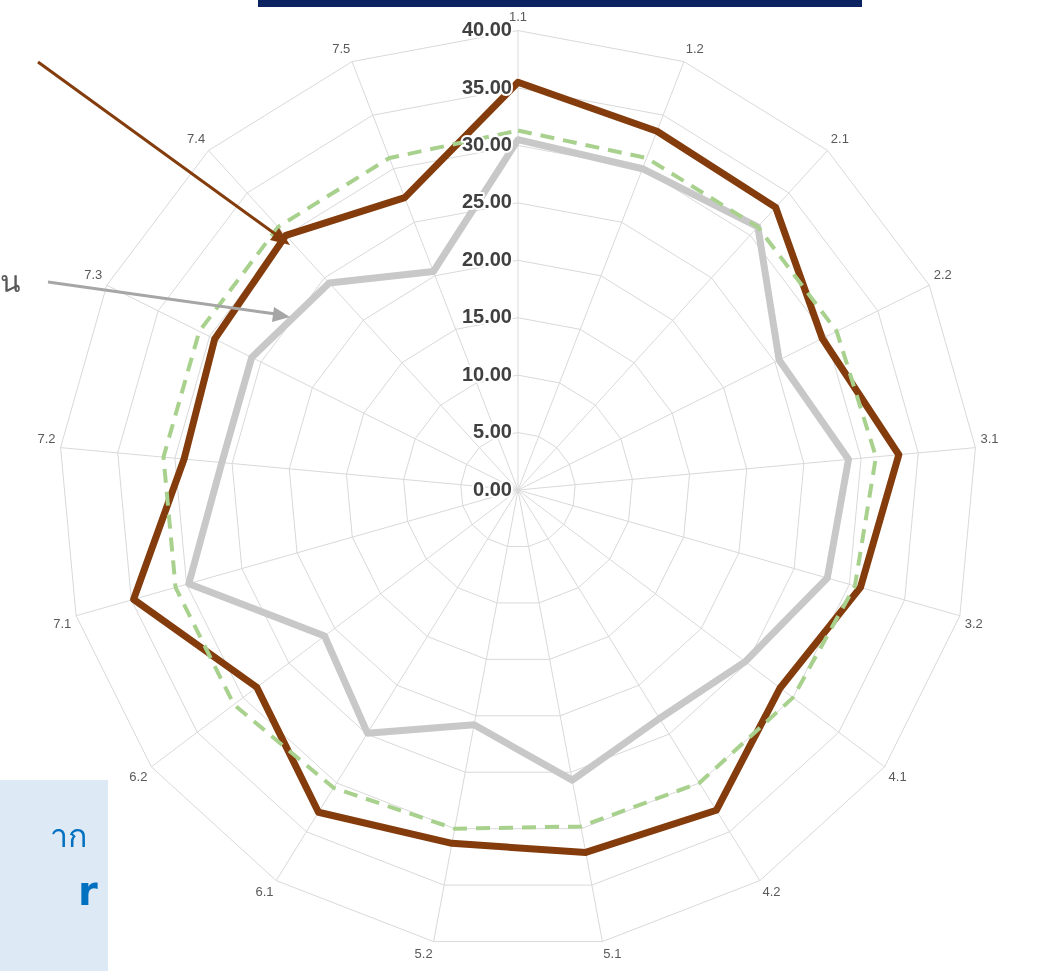  I want to click on spoke-label: 6.1, so click(264, 892).